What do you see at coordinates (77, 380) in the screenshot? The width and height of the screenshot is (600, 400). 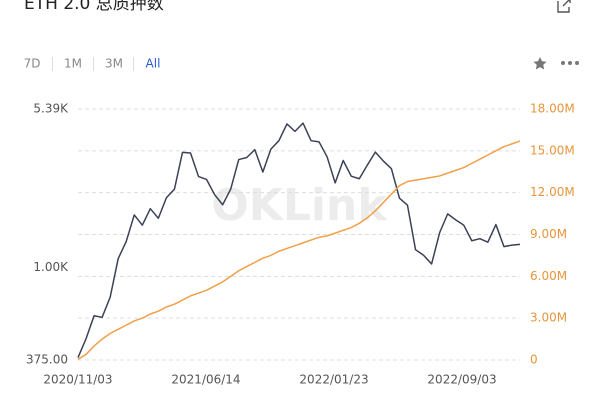 I see `x-tick-label: 2020/11/03` at bounding box center [77, 380].